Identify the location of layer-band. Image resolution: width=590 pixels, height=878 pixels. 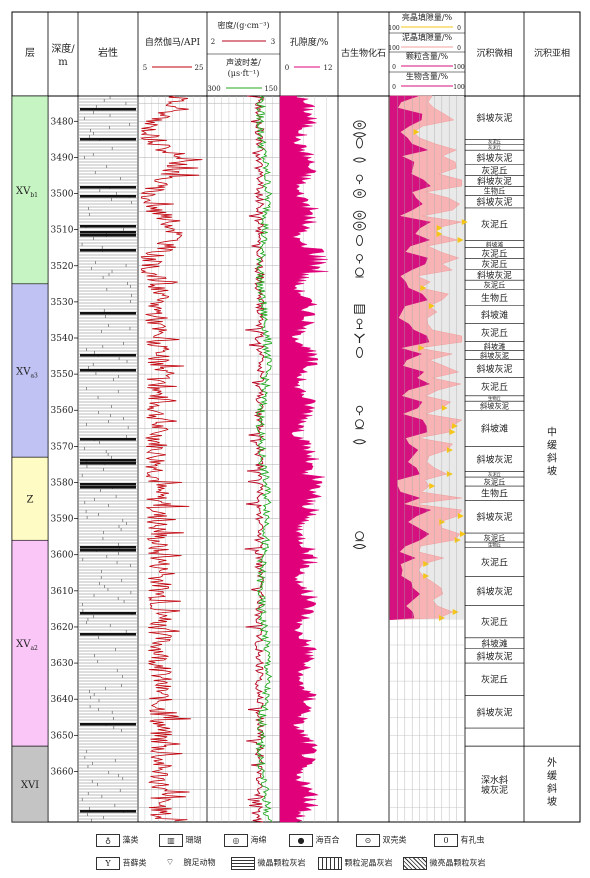
(30, 643).